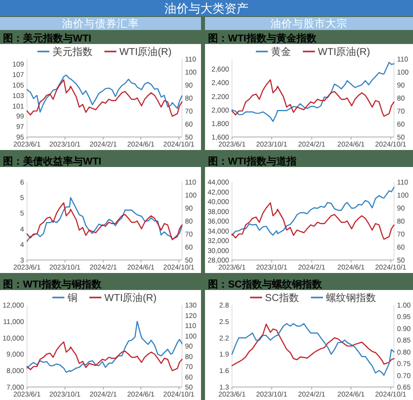 The image size is (413, 400). I want to click on chart-title: 图：SC指数与螺纹钢指数, so click(265, 284).